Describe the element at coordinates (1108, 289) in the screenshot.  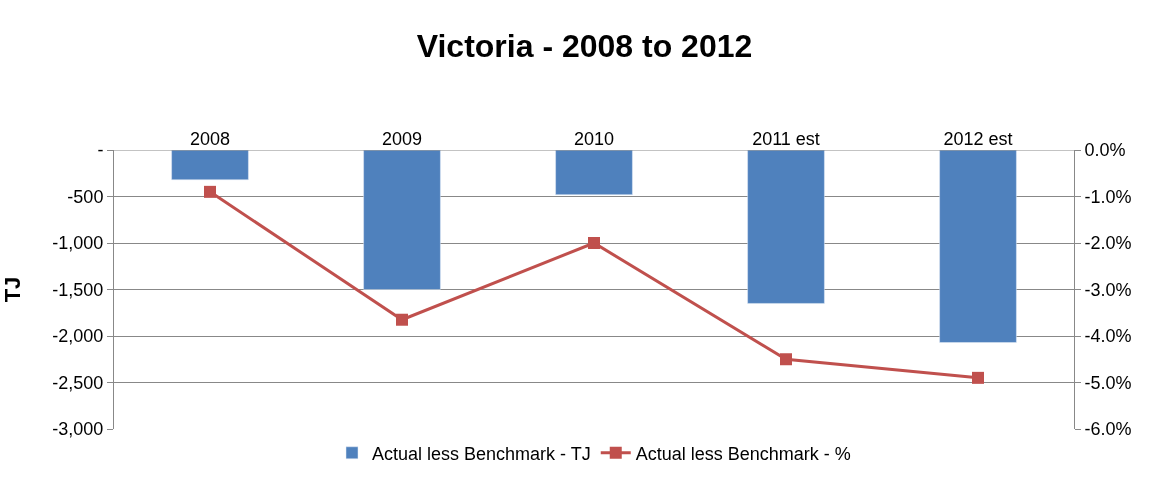
I see `y2-tick-label: -3.0%` at that location.